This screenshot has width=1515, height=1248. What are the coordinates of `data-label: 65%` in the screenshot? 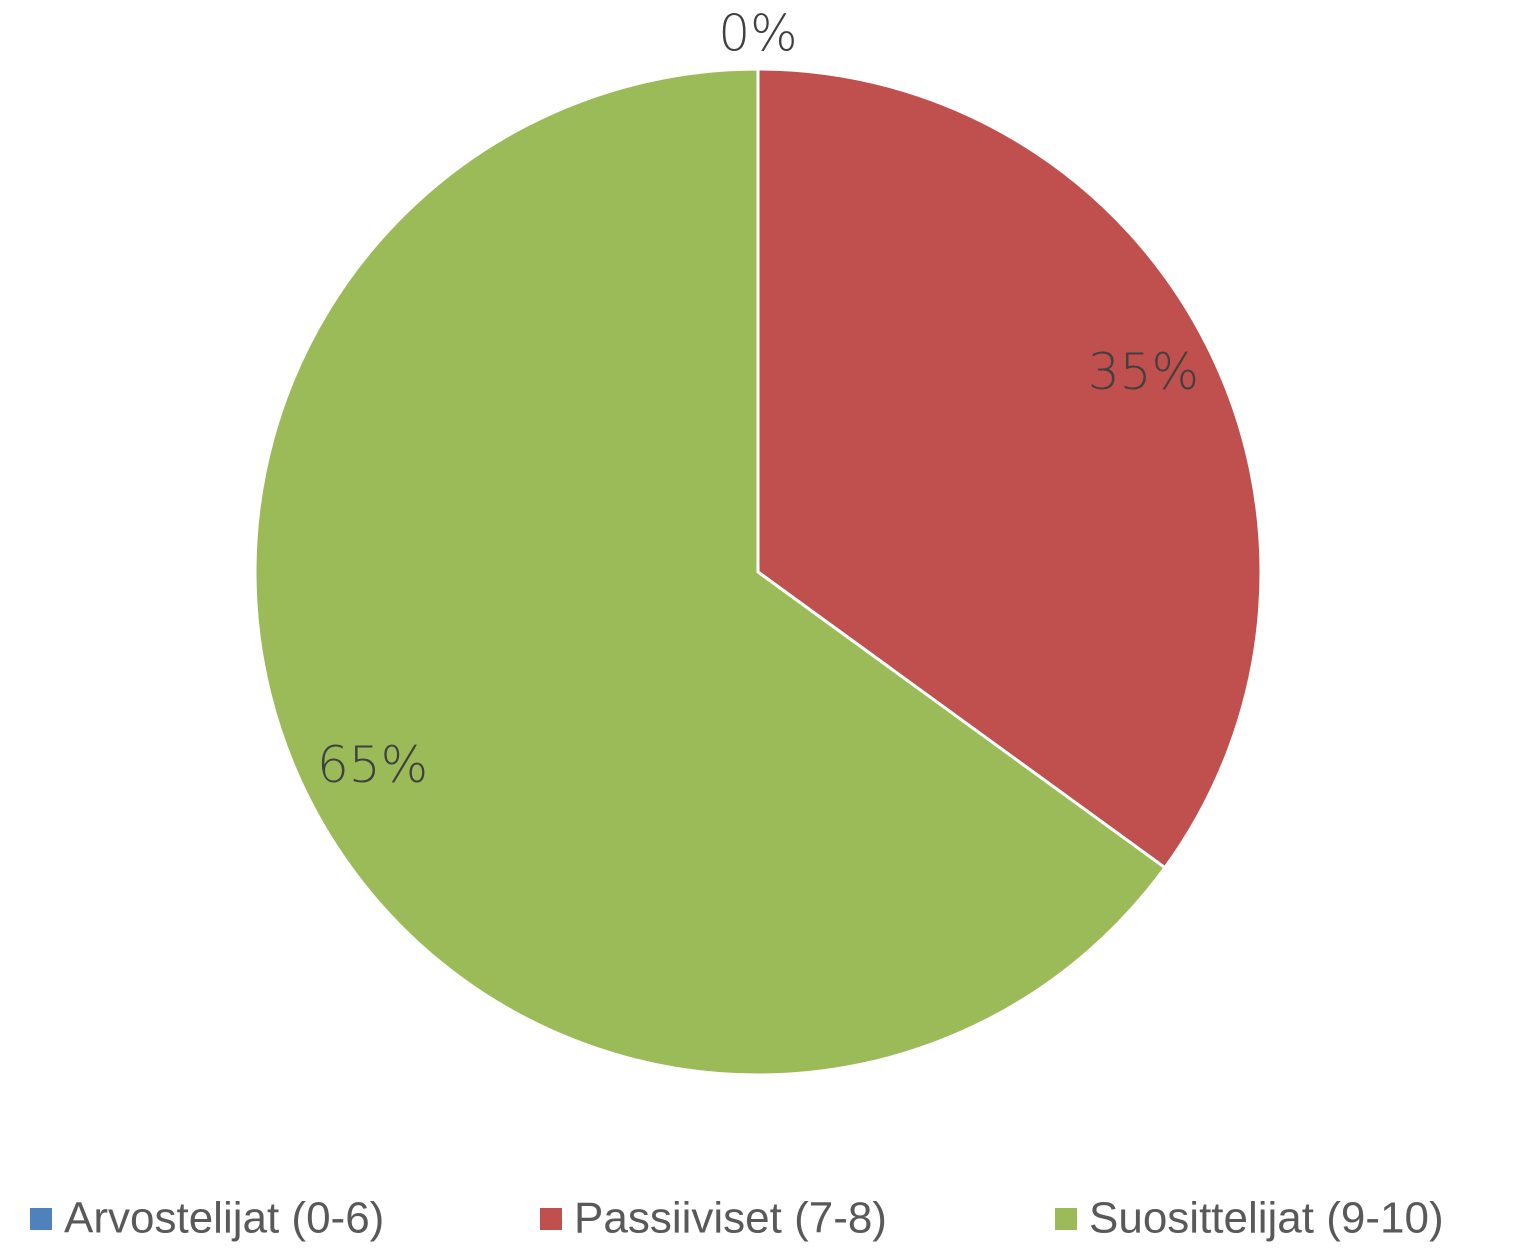 It's located at (372, 765).